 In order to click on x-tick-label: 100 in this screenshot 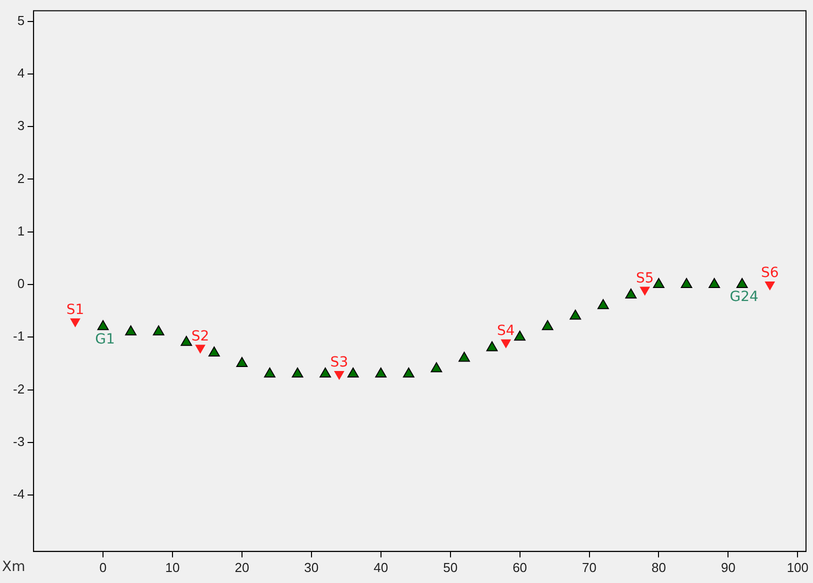, I will do `click(797, 567)`.